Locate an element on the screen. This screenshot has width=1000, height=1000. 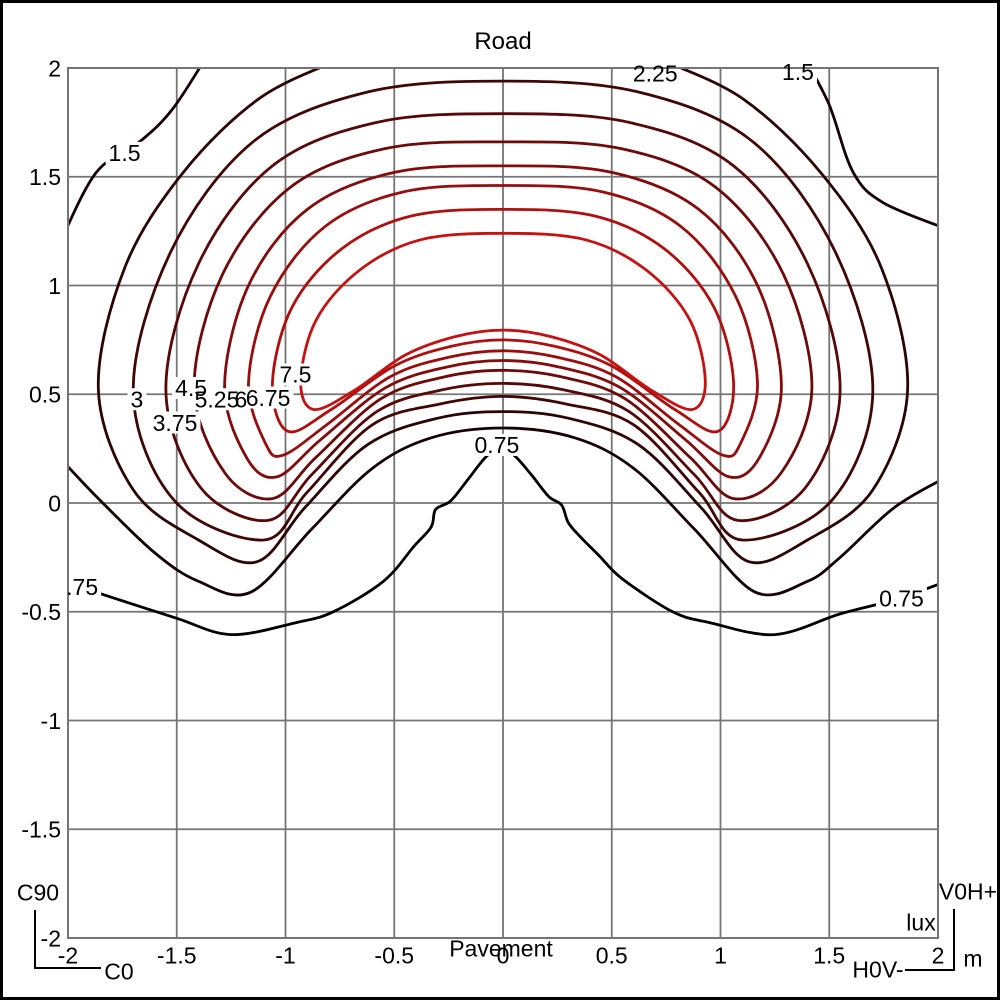
pavement-label: Pavement is located at coordinates (501, 948).